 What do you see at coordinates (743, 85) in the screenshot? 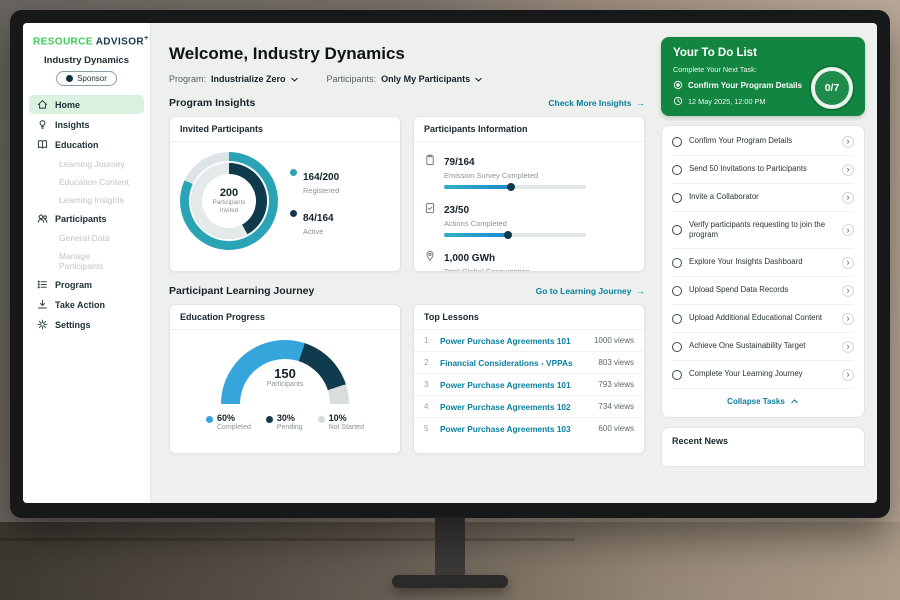
I see `todo-next-task: Confirm Your Program Details` at bounding box center [743, 85].